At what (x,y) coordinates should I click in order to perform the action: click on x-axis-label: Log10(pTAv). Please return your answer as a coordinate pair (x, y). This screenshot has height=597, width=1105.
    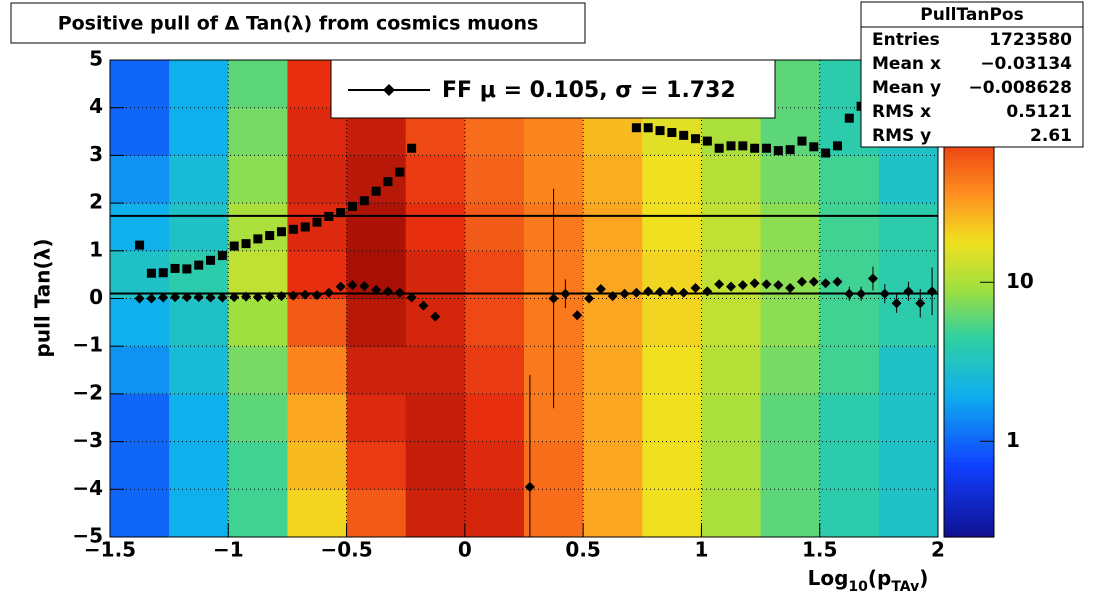
    Looking at the image, I should click on (868, 581).